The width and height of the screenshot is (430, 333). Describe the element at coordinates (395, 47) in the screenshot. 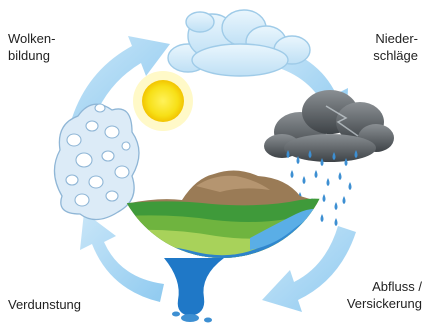

I see `label-precipitation: Nieder- schläge` at that location.